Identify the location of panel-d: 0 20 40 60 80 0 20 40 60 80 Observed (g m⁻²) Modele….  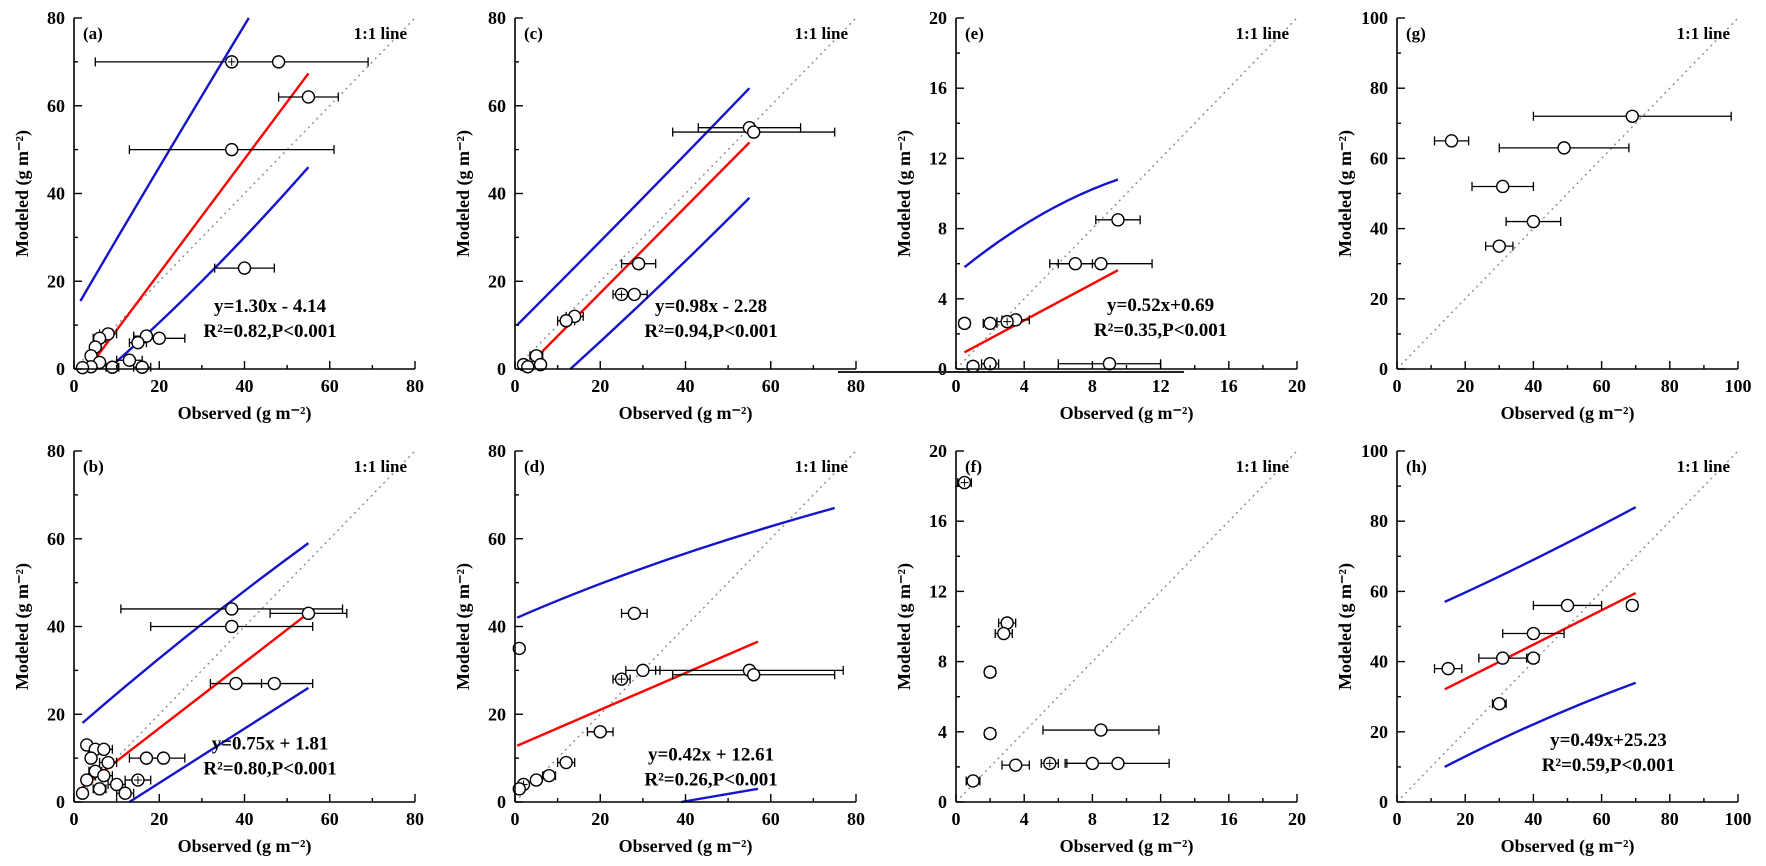
(661, 649).